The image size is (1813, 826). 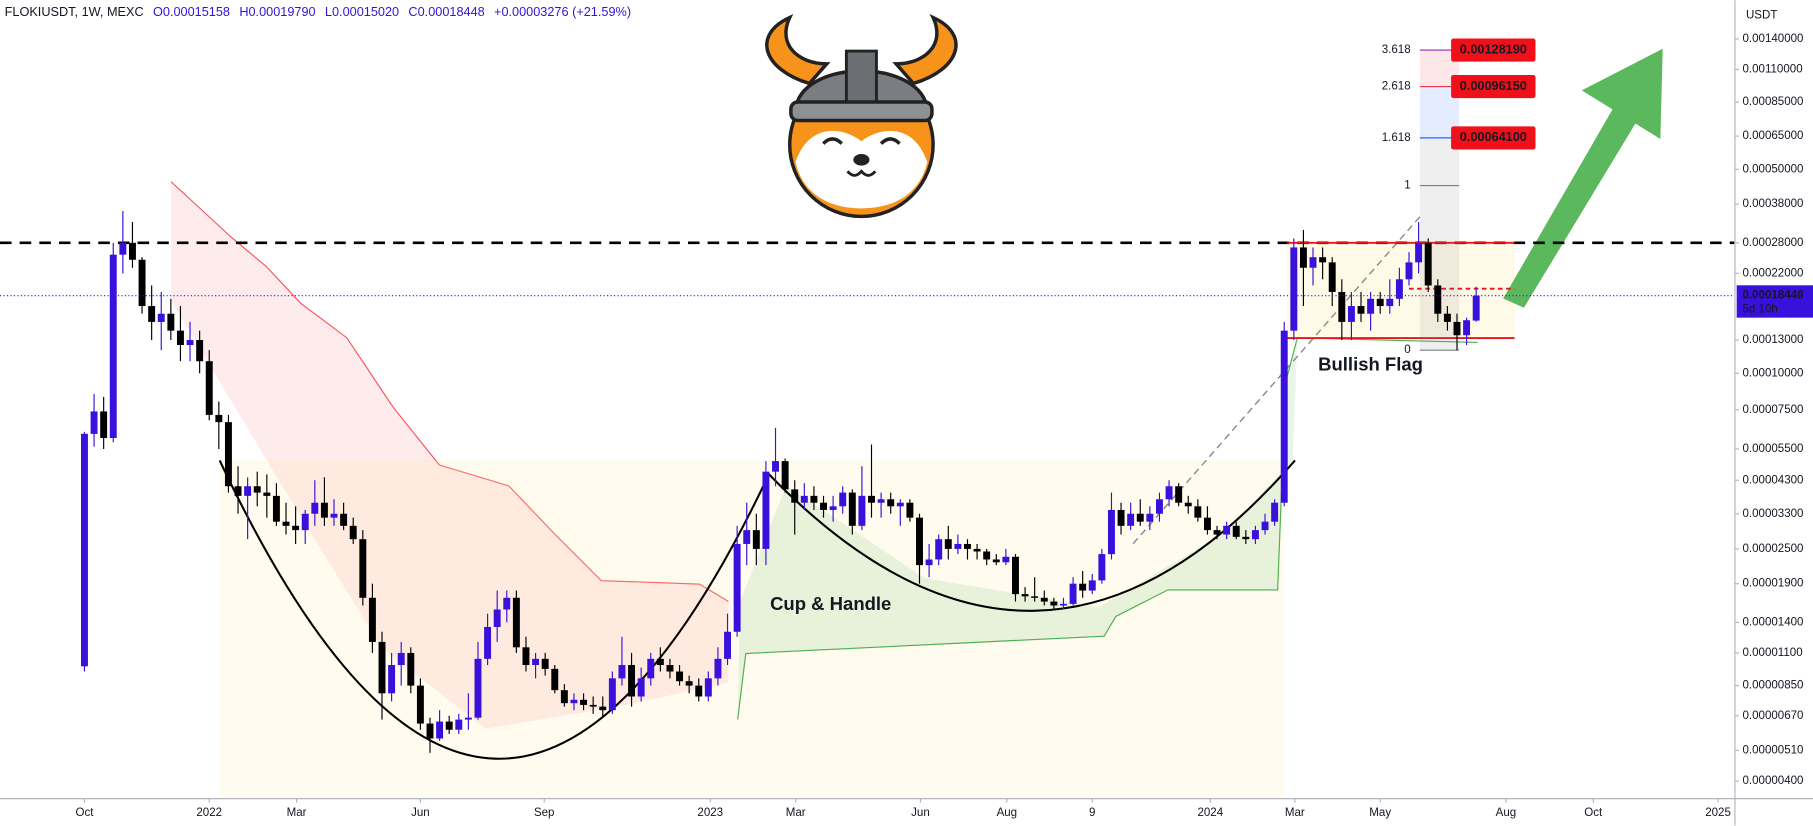 What do you see at coordinates (1570, 207) in the screenshot?
I see `arrow` at bounding box center [1570, 207].